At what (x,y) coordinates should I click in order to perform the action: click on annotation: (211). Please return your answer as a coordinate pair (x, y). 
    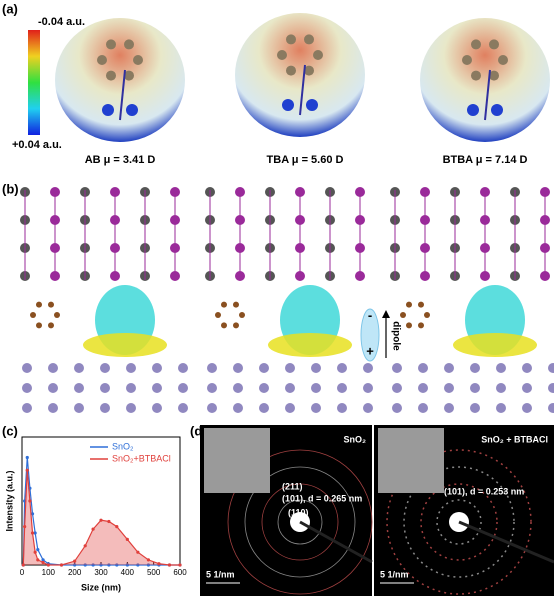
    Looking at the image, I should click on (292, 486).